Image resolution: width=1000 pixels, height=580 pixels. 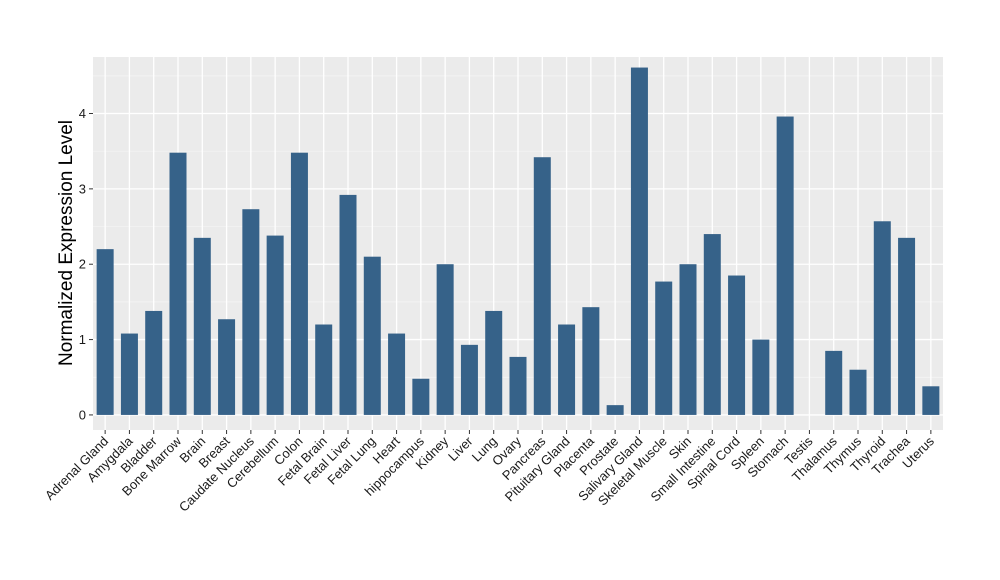 I want to click on bar-fetal-lung, so click(x=372, y=335).